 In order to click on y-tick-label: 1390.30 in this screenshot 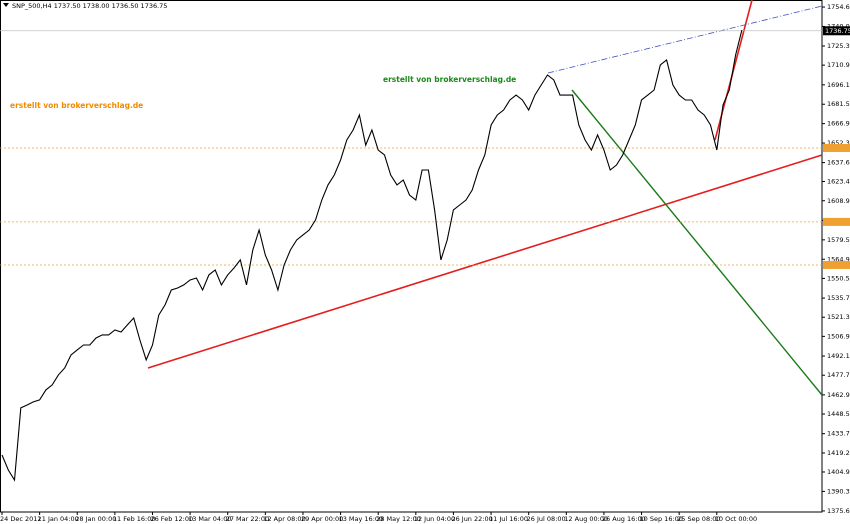, I will do `click(838, 491)`.